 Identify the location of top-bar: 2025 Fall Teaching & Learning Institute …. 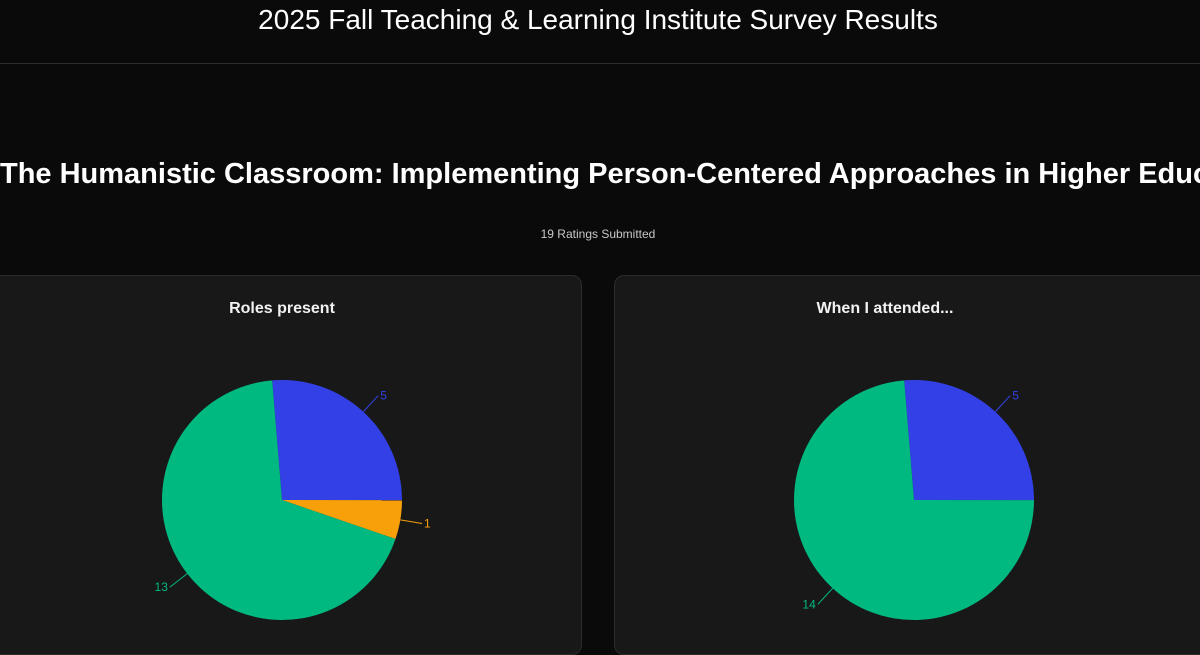
(600, 32).